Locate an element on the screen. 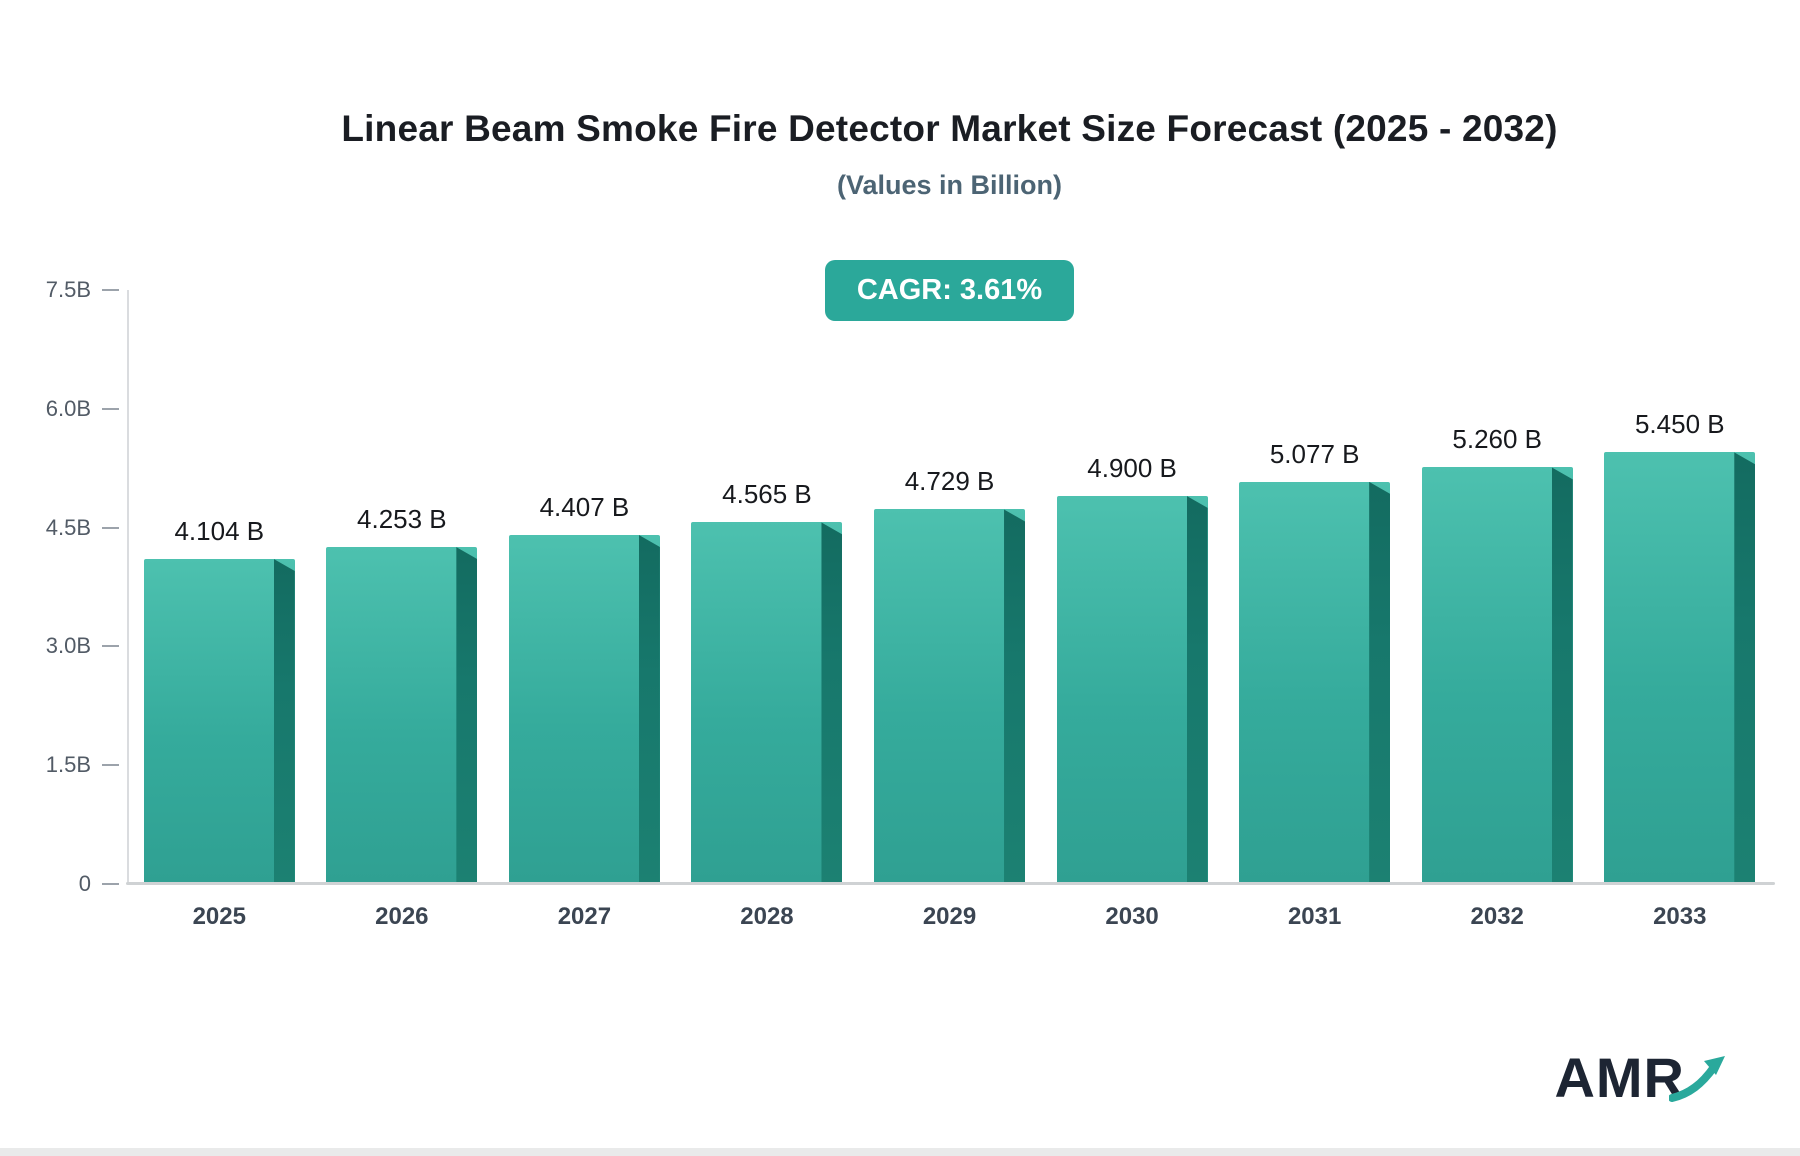 The height and width of the screenshot is (1156, 1800). y-tick: 7.5B is located at coordinates (82, 290).